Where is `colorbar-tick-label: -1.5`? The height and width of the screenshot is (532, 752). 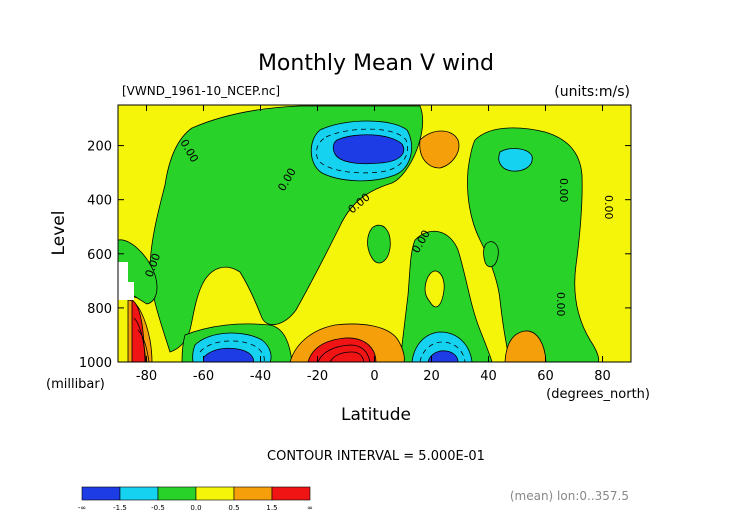
colorbar-tick-label: -1.5 is located at coordinates (120, 508).